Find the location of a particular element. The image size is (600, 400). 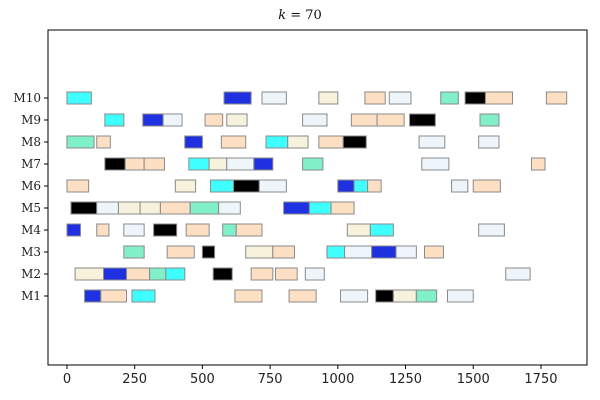

x-tick-label: 1500 is located at coordinates (473, 379).